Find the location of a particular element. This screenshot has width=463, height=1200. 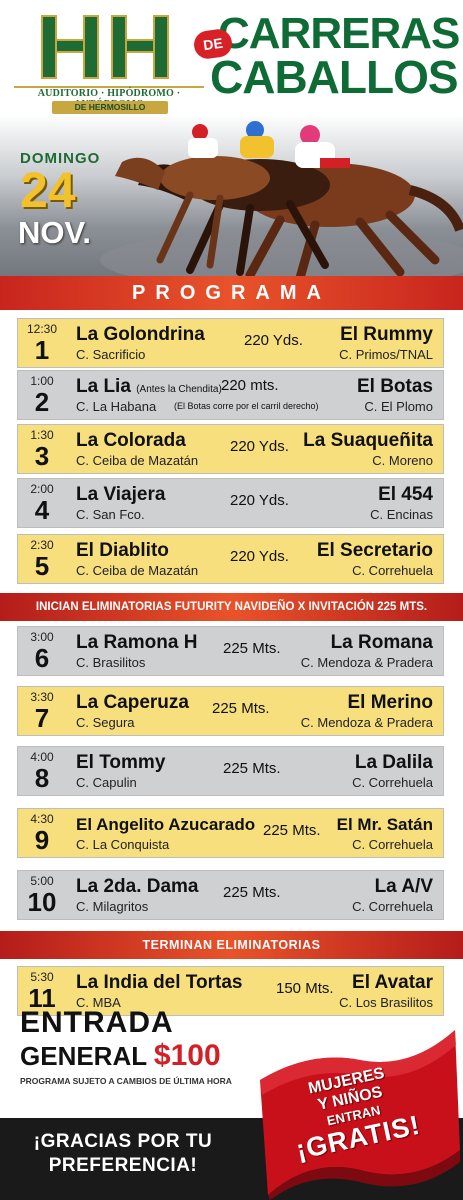

thanks-line-2: PREFERENCIA! is located at coordinates (123, 1165).